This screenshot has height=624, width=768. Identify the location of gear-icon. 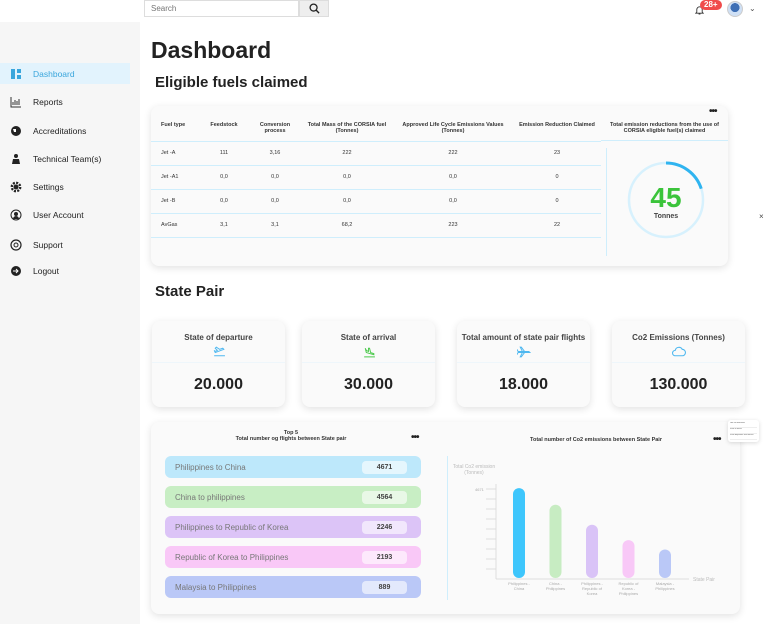
(16, 187).